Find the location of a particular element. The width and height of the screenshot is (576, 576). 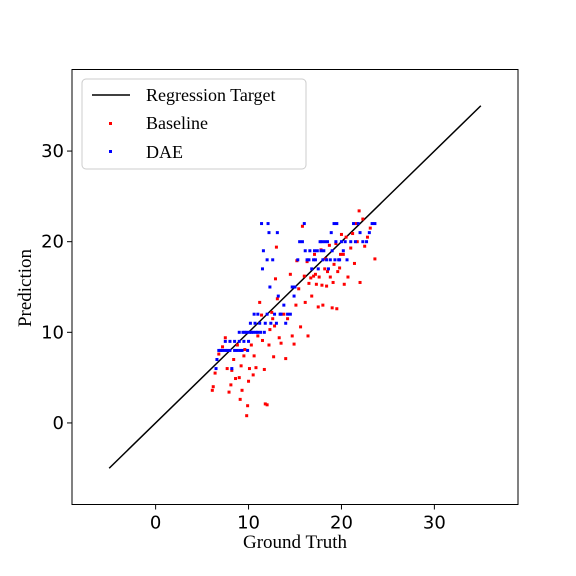

legend-marker-dae is located at coordinates (110, 151).